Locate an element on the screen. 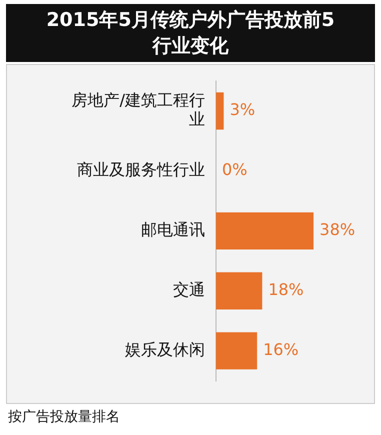 This screenshot has height=435, width=381. y-tick-label: 娱乐及休闲 is located at coordinates (165, 349).